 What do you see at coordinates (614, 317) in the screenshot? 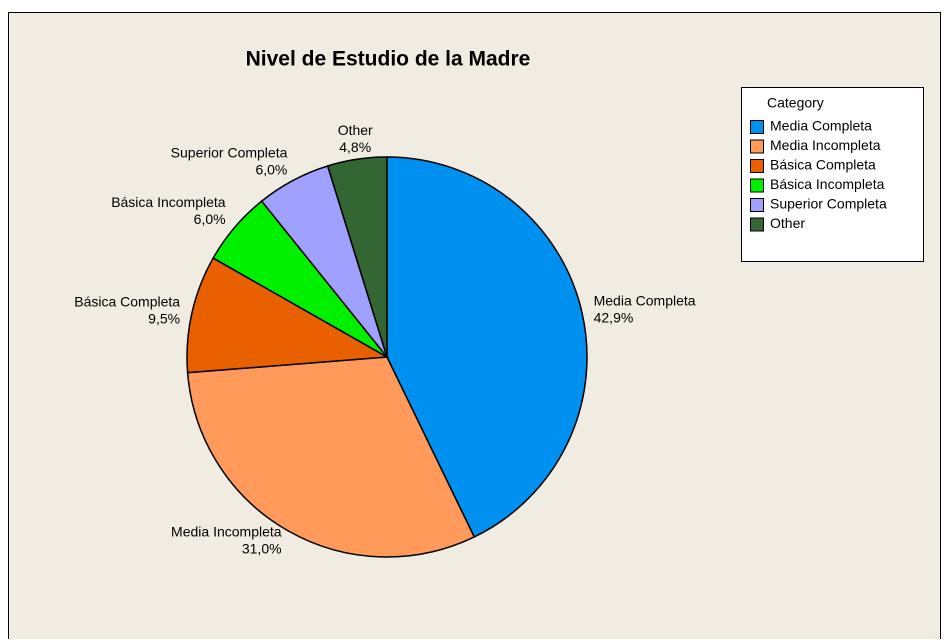
I see `slice-value-label: 42,9%` at bounding box center [614, 317].